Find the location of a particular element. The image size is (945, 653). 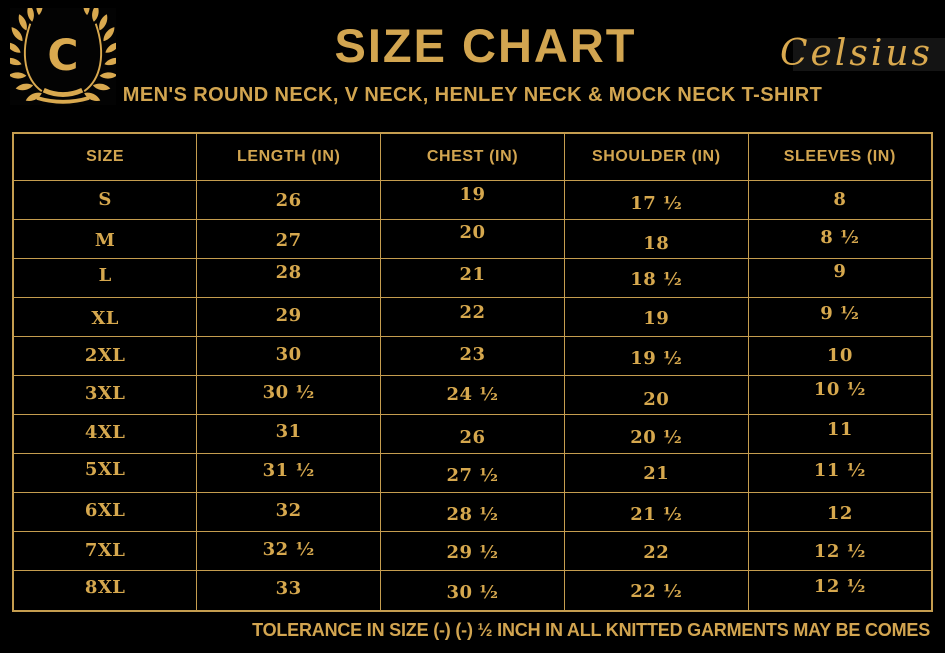

measurement-cell: 22 ½ is located at coordinates (656, 591).